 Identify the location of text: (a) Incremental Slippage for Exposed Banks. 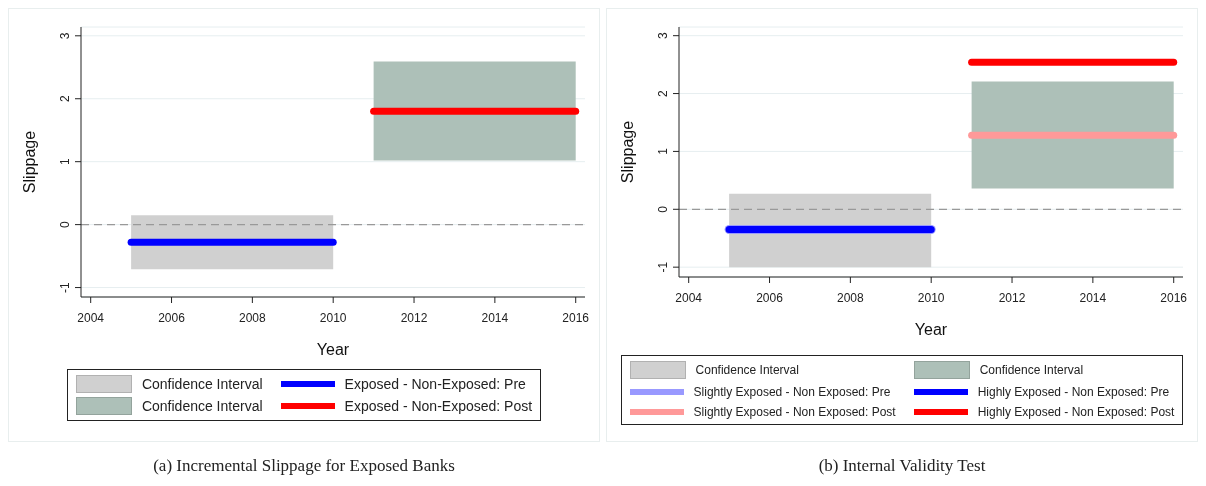
(304, 466).